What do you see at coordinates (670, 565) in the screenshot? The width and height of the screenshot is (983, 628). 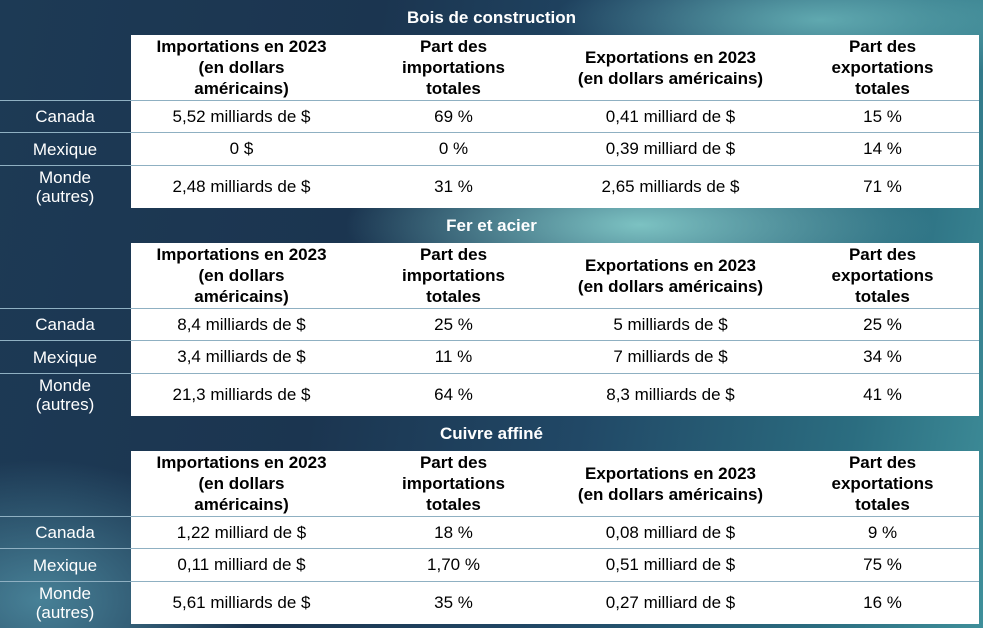 I see `cell-exports: 0,51 milliard de $` at bounding box center [670, 565].